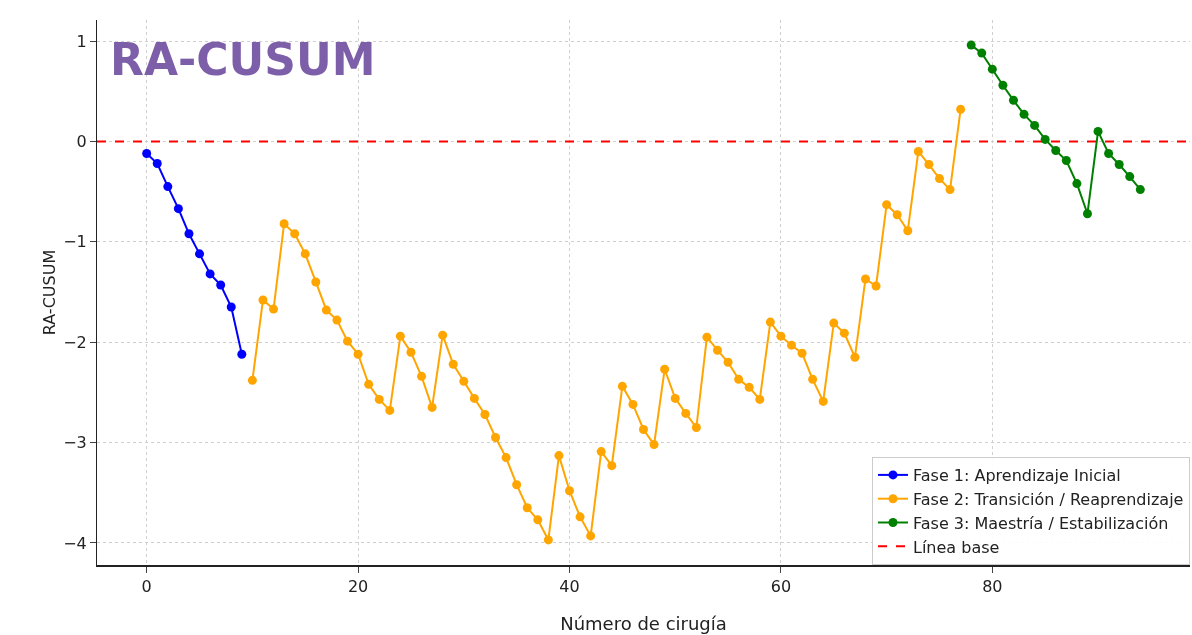  Describe the element at coordinates (992, 587) in the screenshot. I see `x-tick-label: 80` at that location.